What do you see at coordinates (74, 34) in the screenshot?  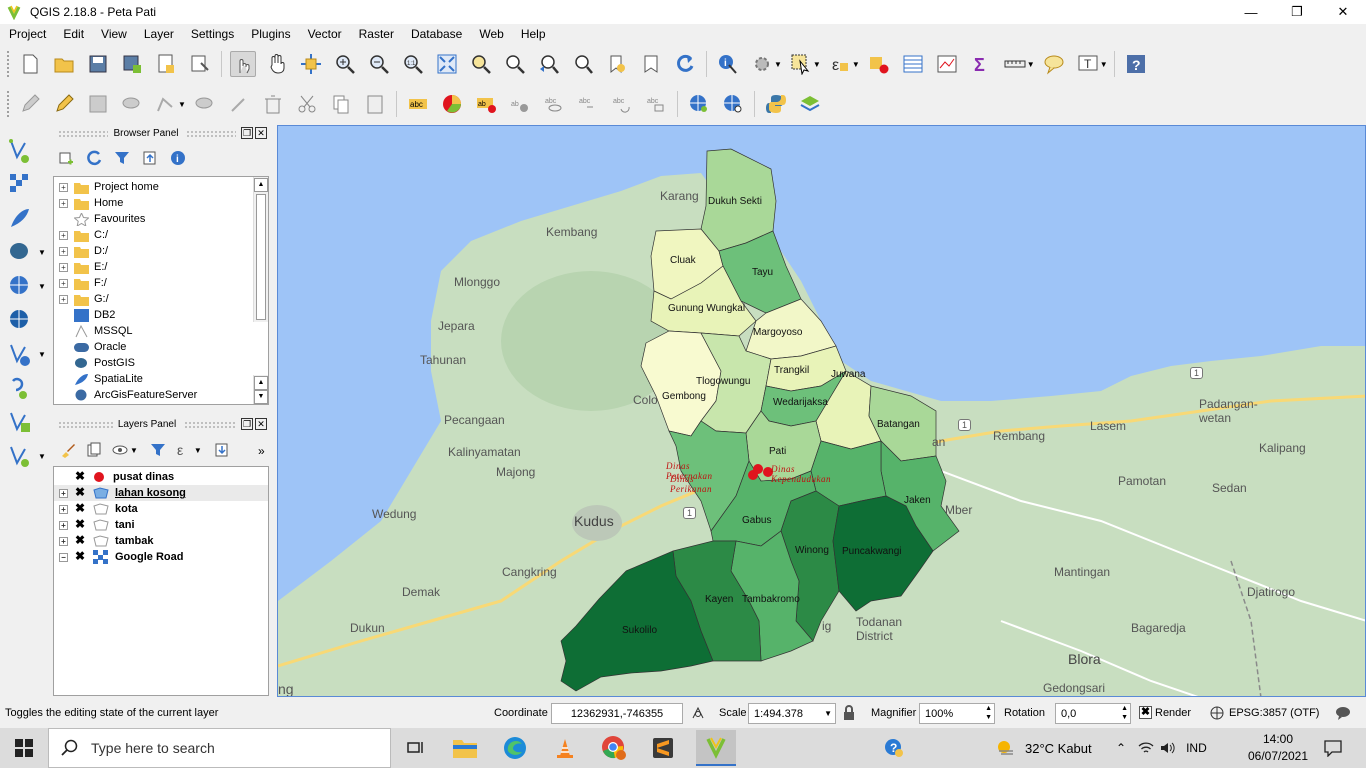 I see `menu-edit: Edit` at bounding box center [74, 34].